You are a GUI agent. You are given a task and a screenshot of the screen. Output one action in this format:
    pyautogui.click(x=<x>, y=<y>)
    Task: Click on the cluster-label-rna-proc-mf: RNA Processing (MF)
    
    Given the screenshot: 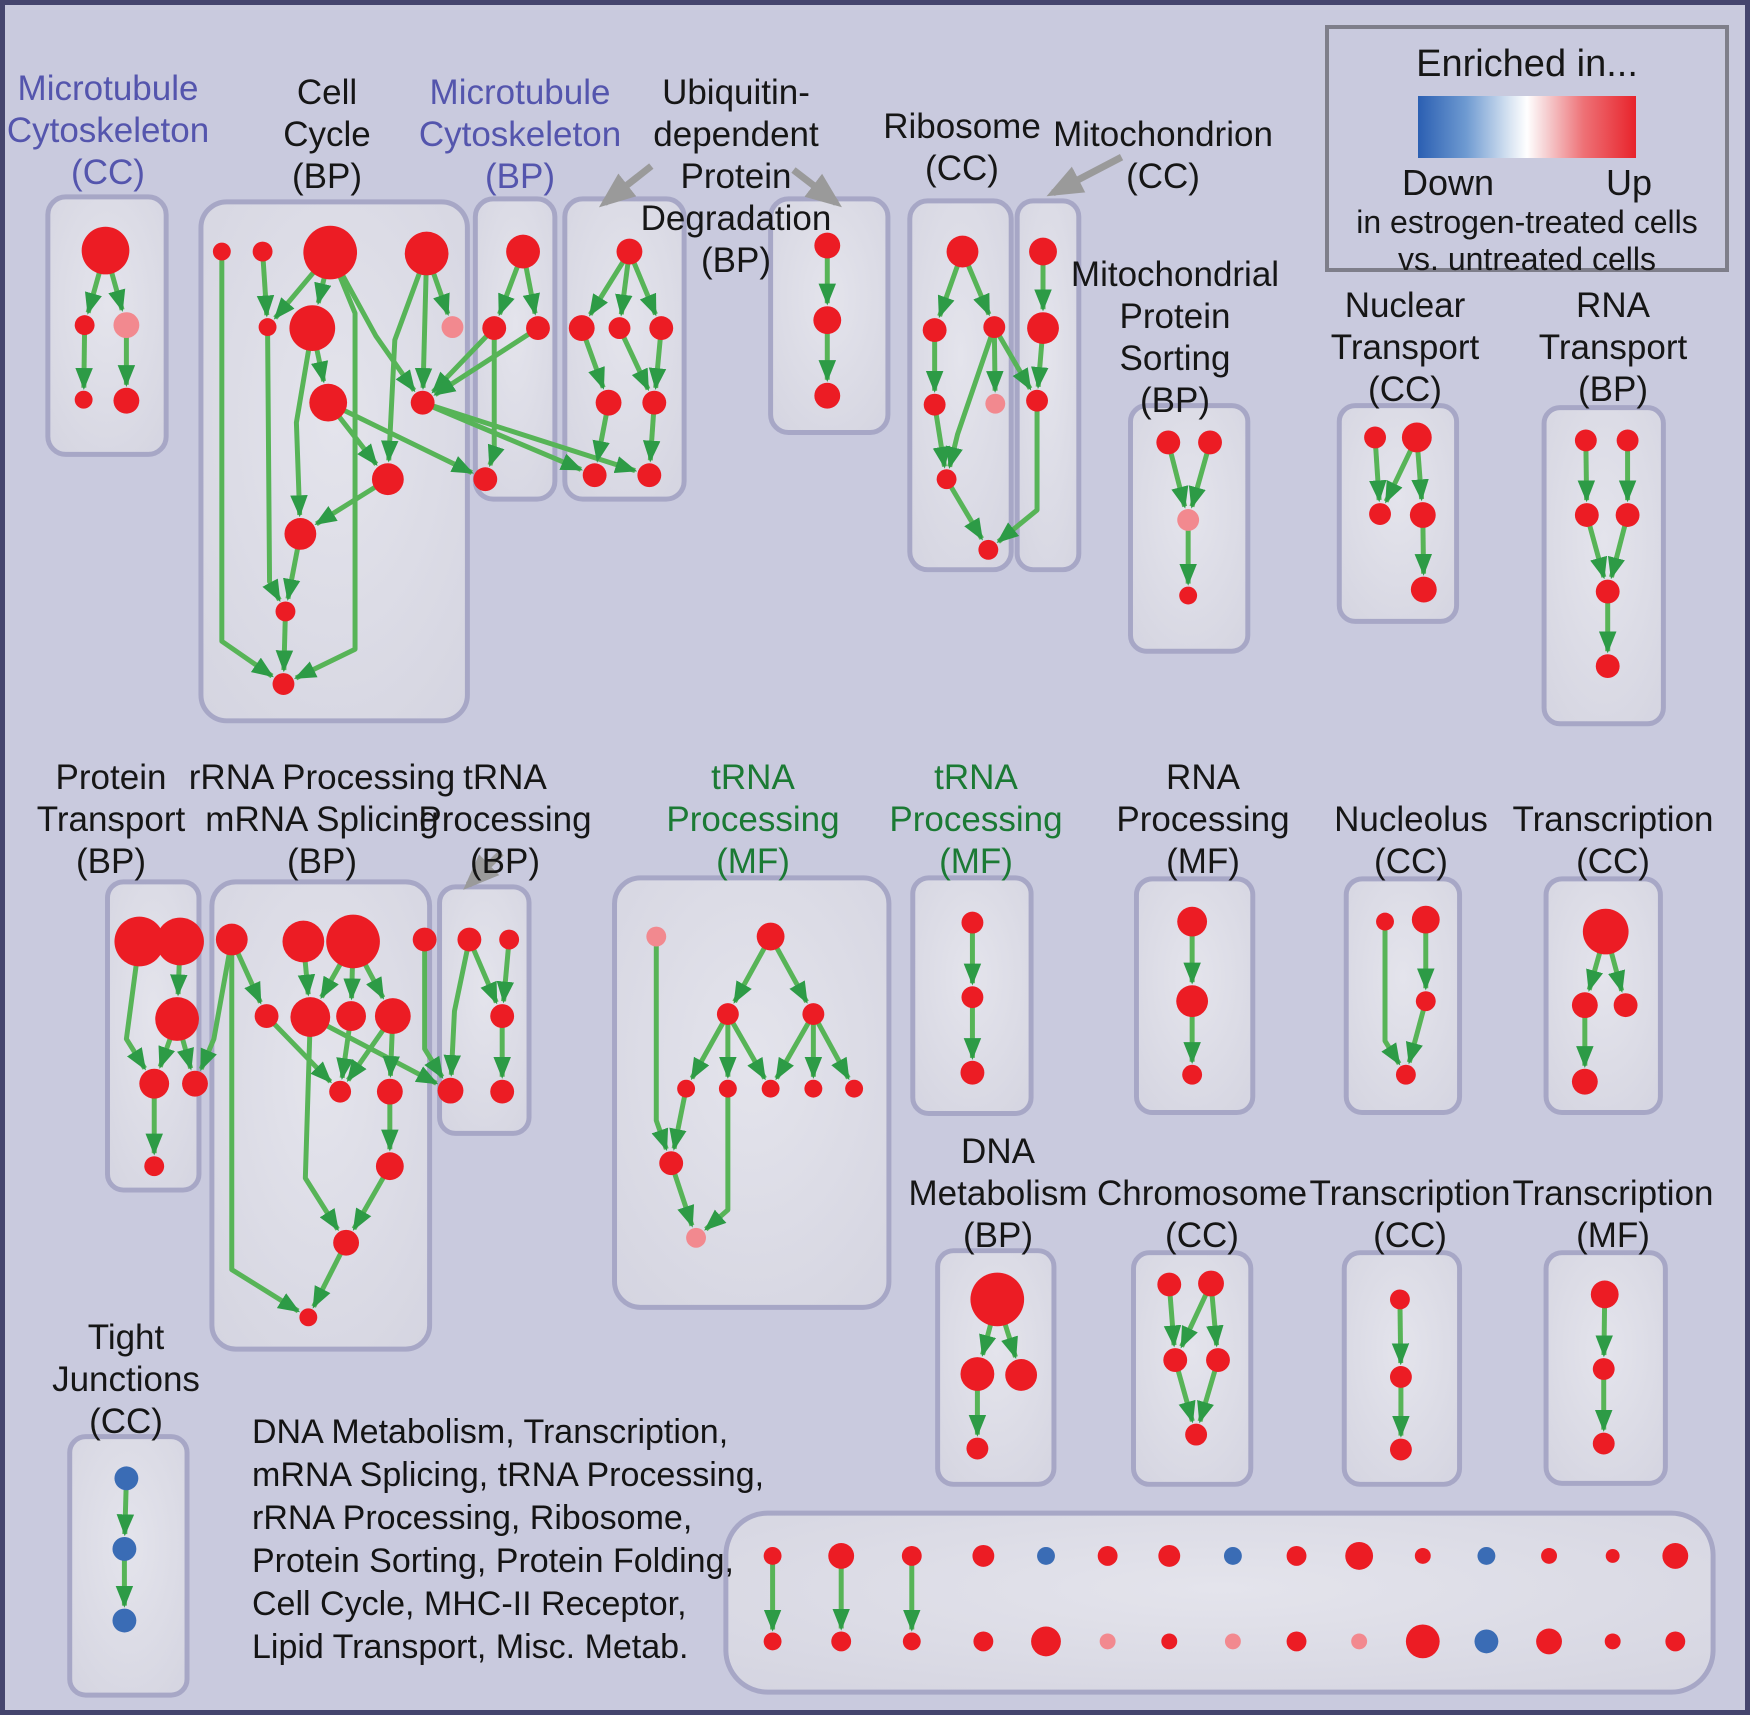 What is the action you would take?
    pyautogui.click(x=1202, y=820)
    